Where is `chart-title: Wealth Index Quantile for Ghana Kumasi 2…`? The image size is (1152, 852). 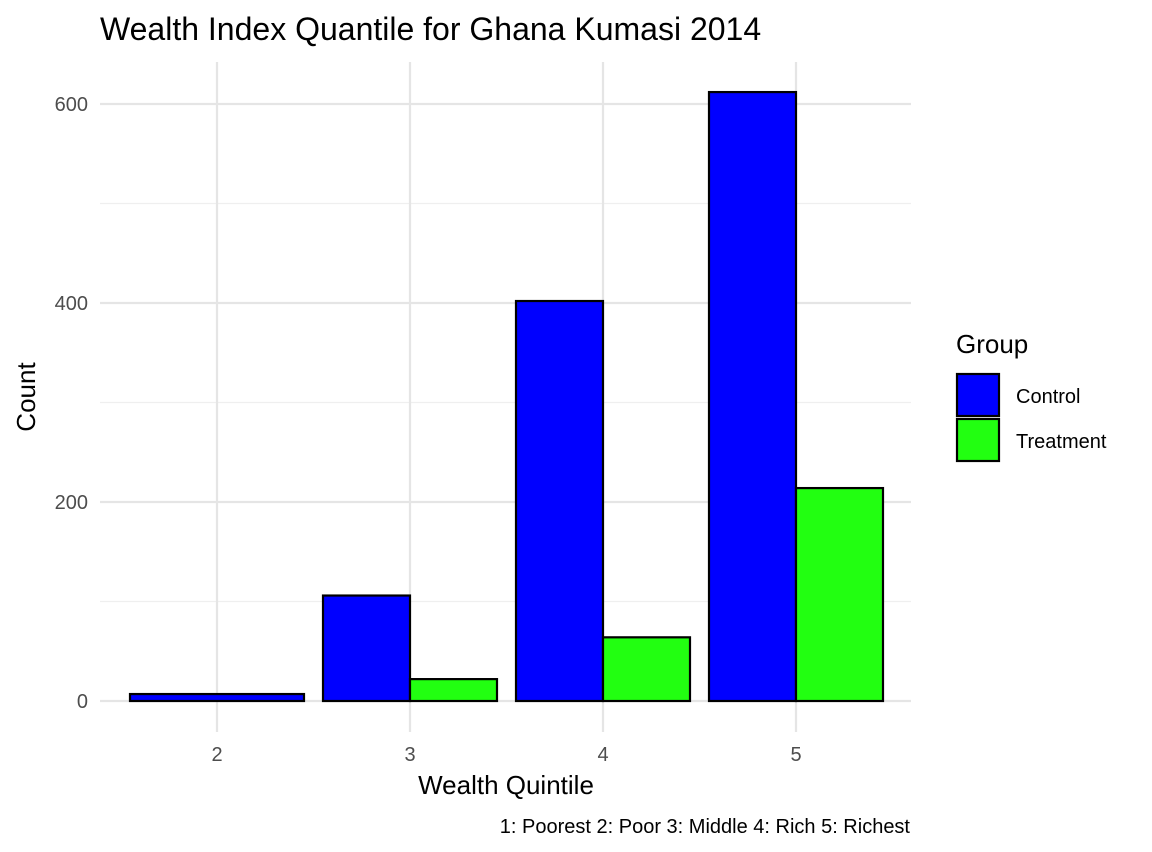 chart-title: Wealth Index Quantile for Ghana Kumasi 2… is located at coordinates (430, 29).